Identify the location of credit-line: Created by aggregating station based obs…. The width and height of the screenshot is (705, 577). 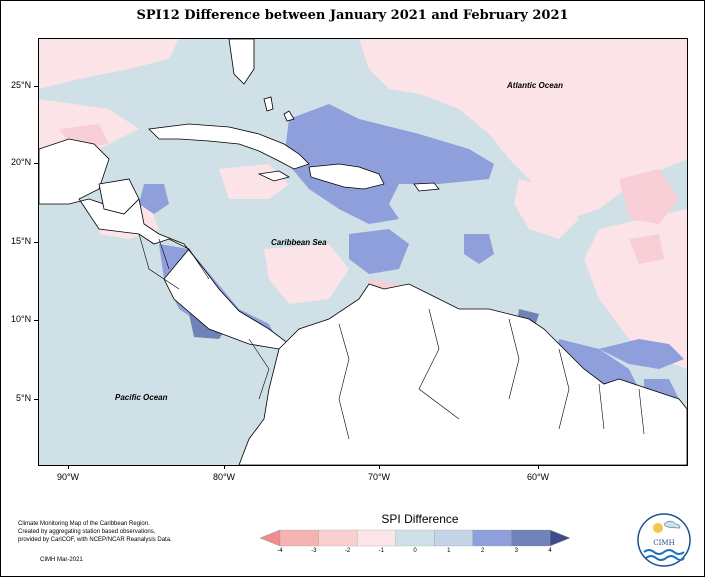
(87, 532).